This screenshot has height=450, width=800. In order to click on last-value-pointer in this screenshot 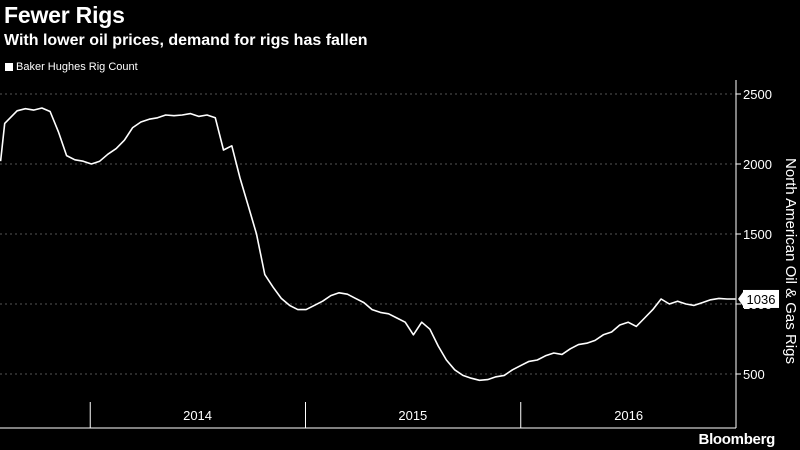, I will do `click(740, 298)`.